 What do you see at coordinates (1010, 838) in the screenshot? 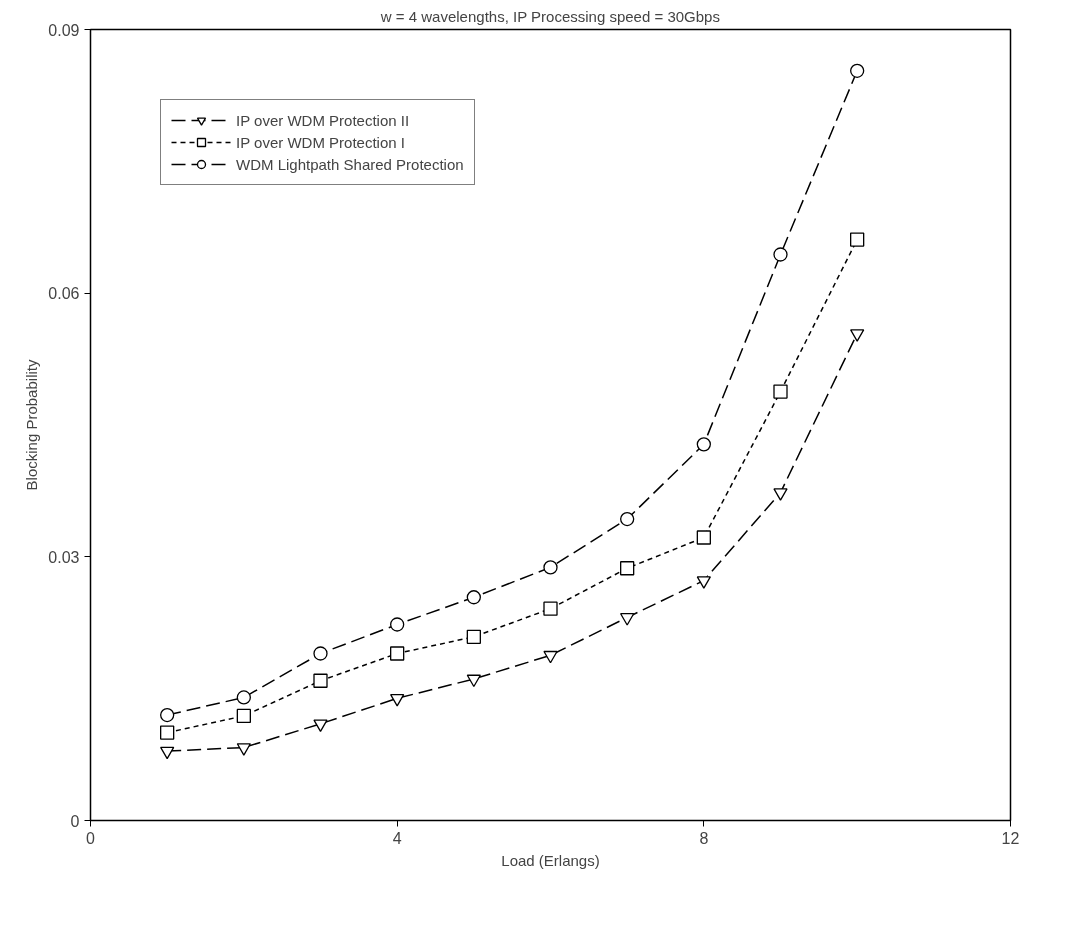
I see `x-tick-label: 12` at bounding box center [1010, 838].